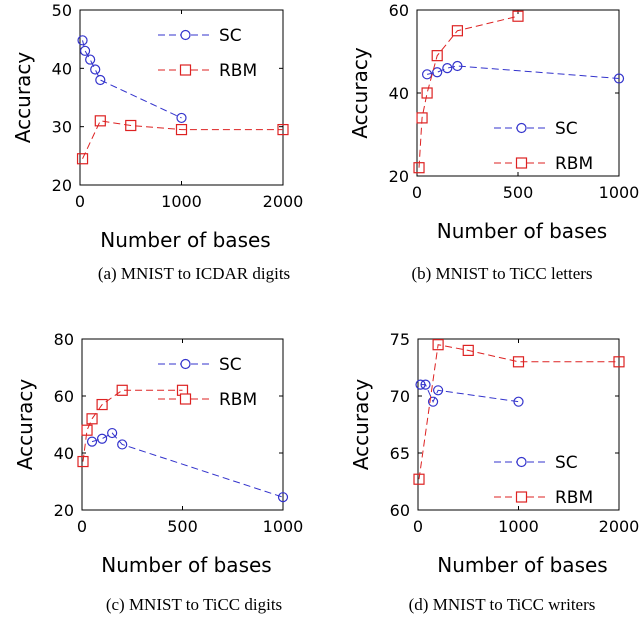  I want to click on subfigure-caption: (c) MNIST to TiCC digits, so click(194, 604).